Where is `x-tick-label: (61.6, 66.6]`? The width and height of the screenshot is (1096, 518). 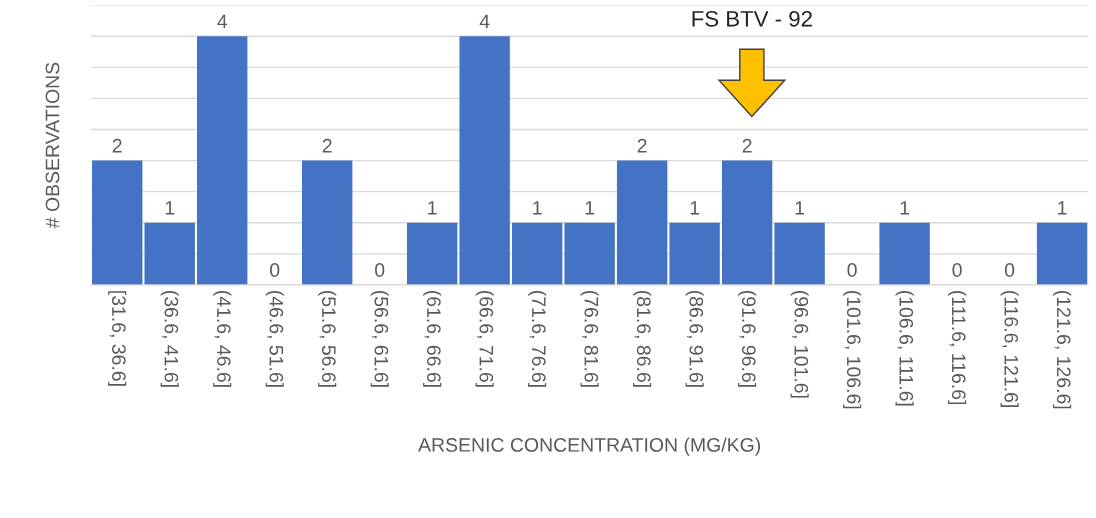 x-tick-label: (61.6, 66.6] is located at coordinates (432, 338).